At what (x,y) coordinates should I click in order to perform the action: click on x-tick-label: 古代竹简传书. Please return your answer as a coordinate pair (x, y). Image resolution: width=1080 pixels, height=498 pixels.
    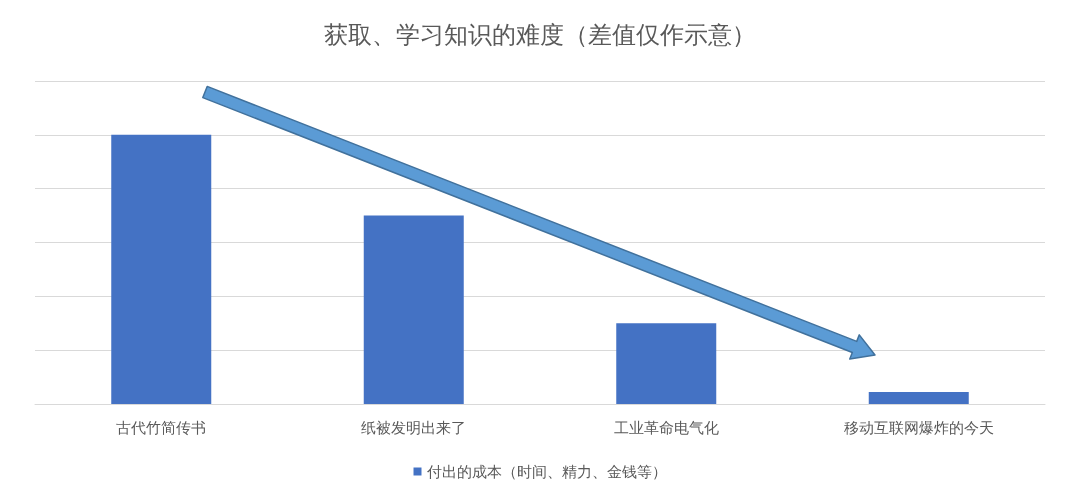
    Looking at the image, I should click on (161, 427).